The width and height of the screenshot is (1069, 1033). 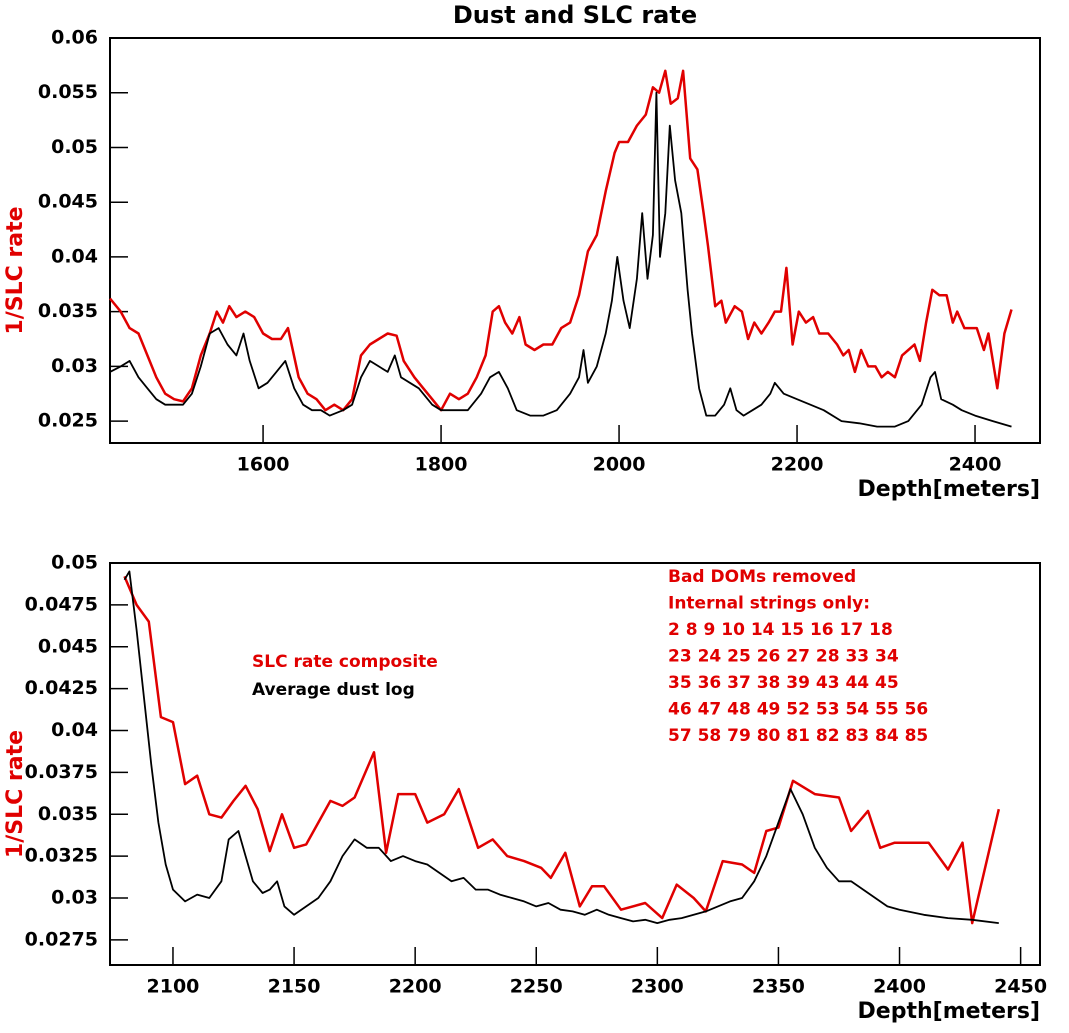 What do you see at coordinates (263, 465) in the screenshot?
I see `x-tick-label: 1600` at bounding box center [263, 465].